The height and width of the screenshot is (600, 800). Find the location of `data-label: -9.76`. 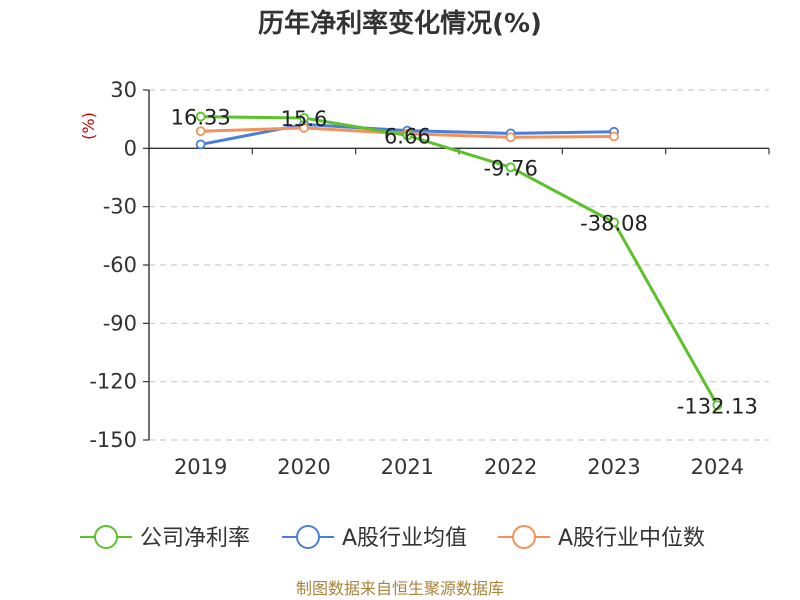

data-label: -9.76 is located at coordinates (510, 168).